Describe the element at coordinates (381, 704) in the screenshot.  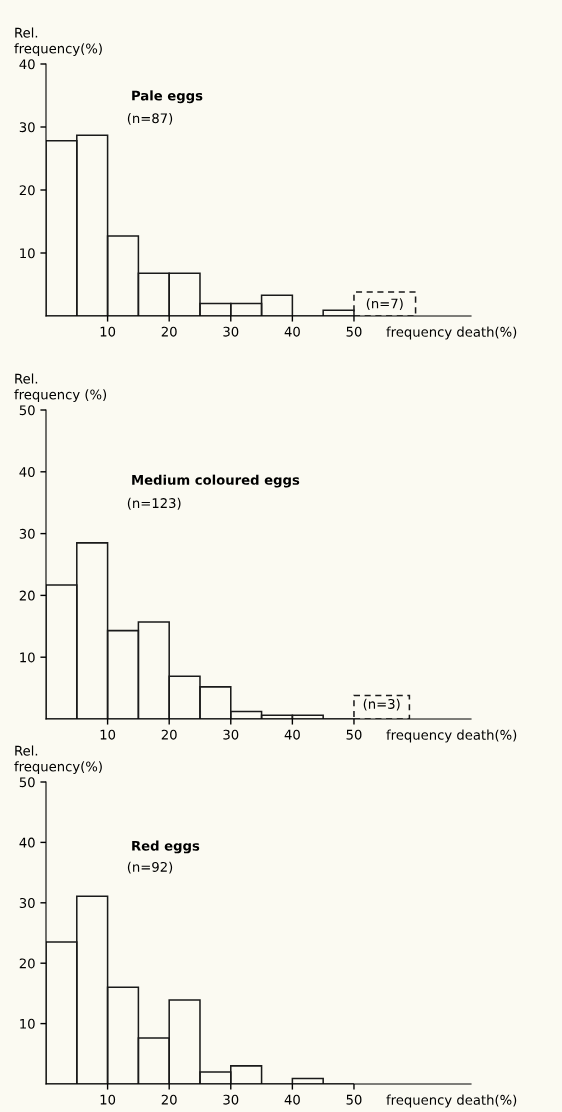
I see `annotation: (n=3)` at that location.